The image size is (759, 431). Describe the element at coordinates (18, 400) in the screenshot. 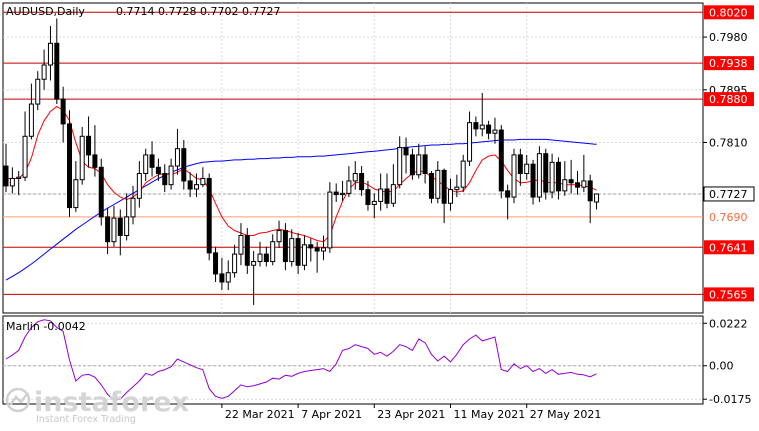

I see `instaforex-logo-icon` at that location.